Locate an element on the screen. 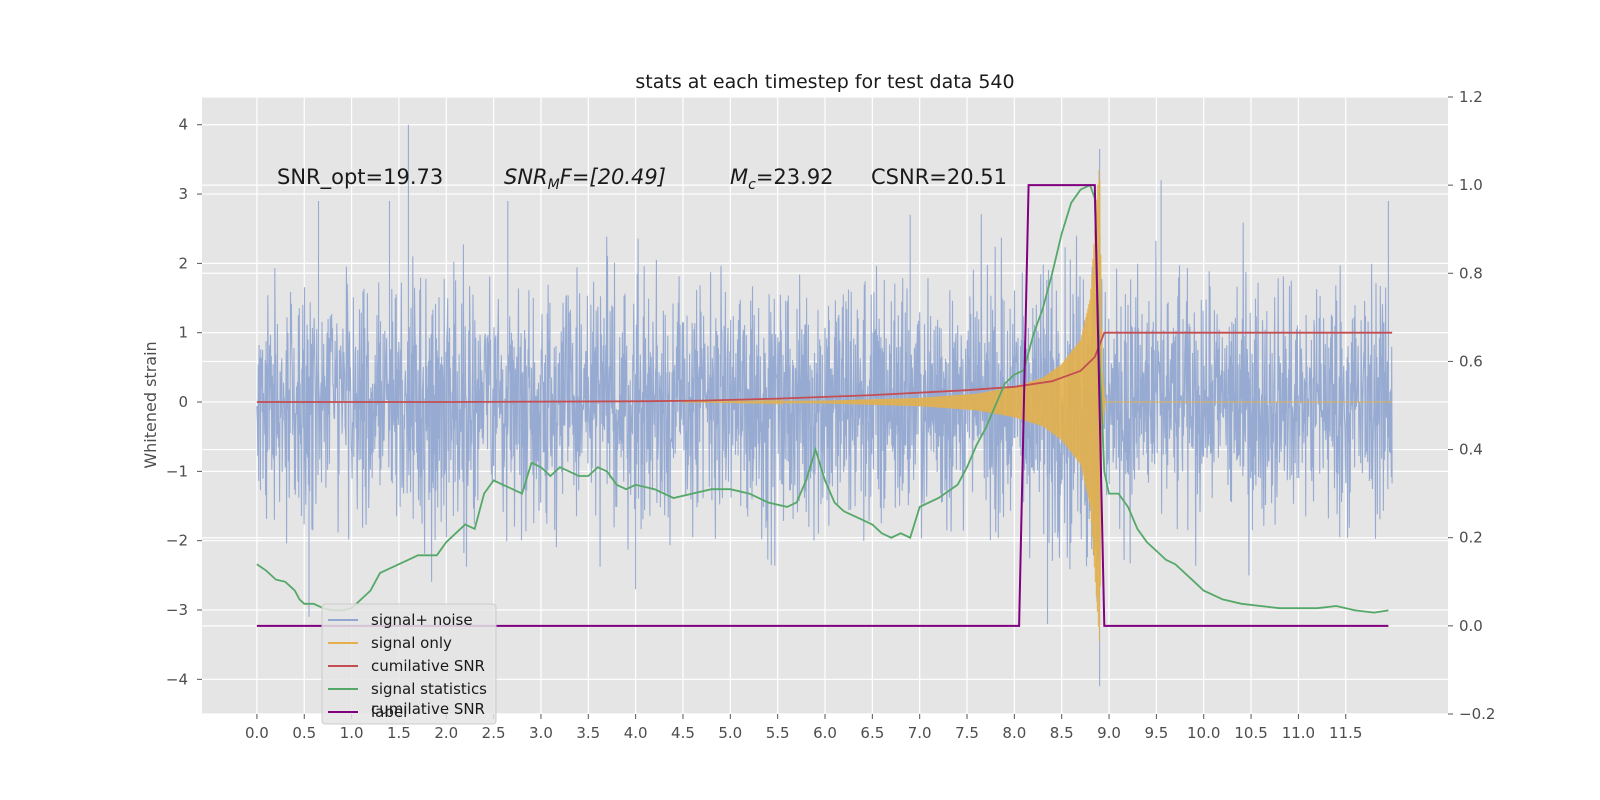  y-tick-label: −3 is located at coordinates (177, 610).